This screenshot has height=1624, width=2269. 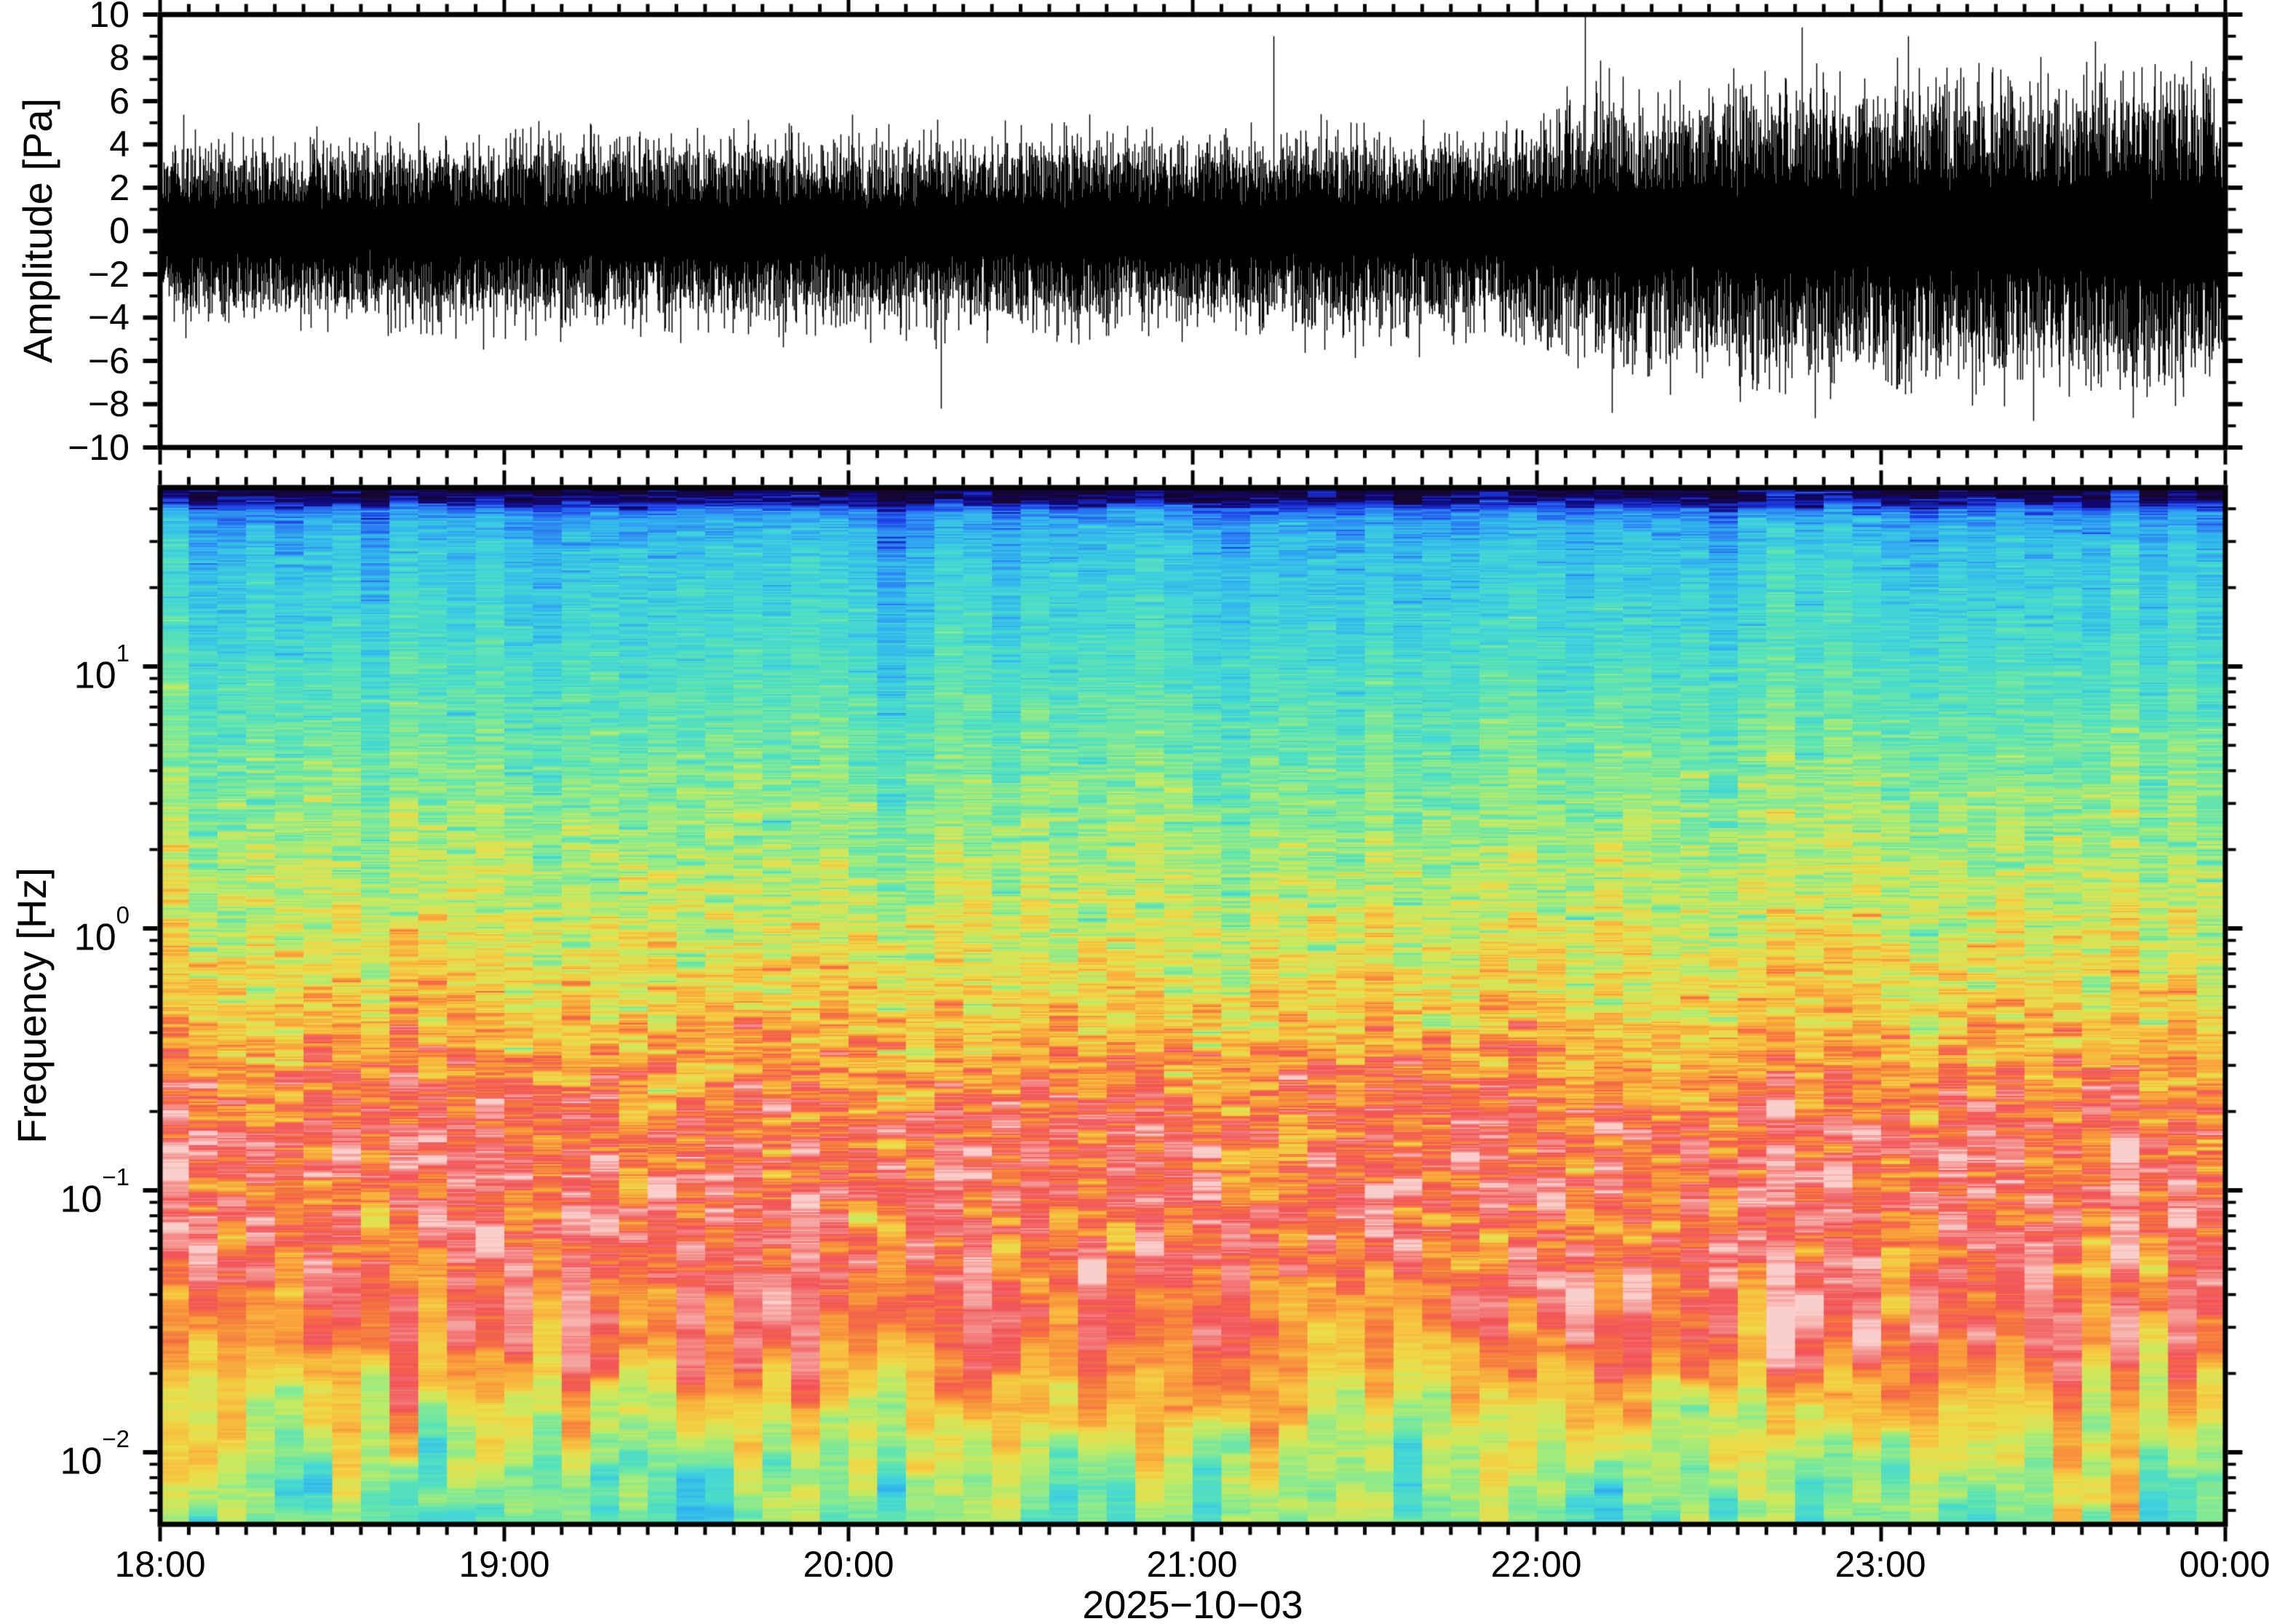 What do you see at coordinates (1536, 1564) in the screenshot?
I see `x-tick-label: 22:00` at bounding box center [1536, 1564].